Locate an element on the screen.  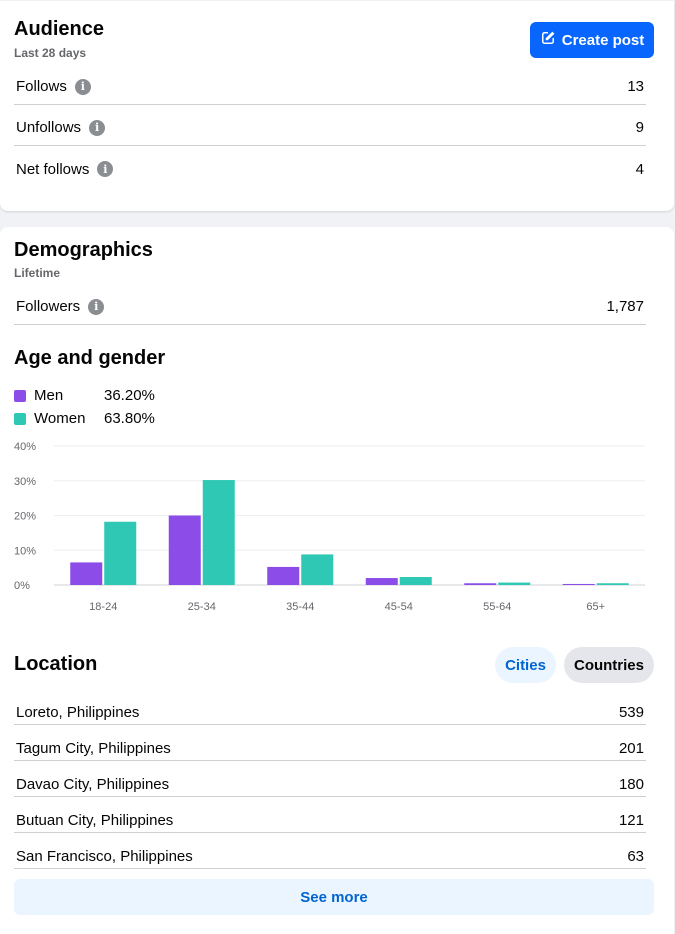
net-follows-row: Net follows i 4 is located at coordinates (330, 169).